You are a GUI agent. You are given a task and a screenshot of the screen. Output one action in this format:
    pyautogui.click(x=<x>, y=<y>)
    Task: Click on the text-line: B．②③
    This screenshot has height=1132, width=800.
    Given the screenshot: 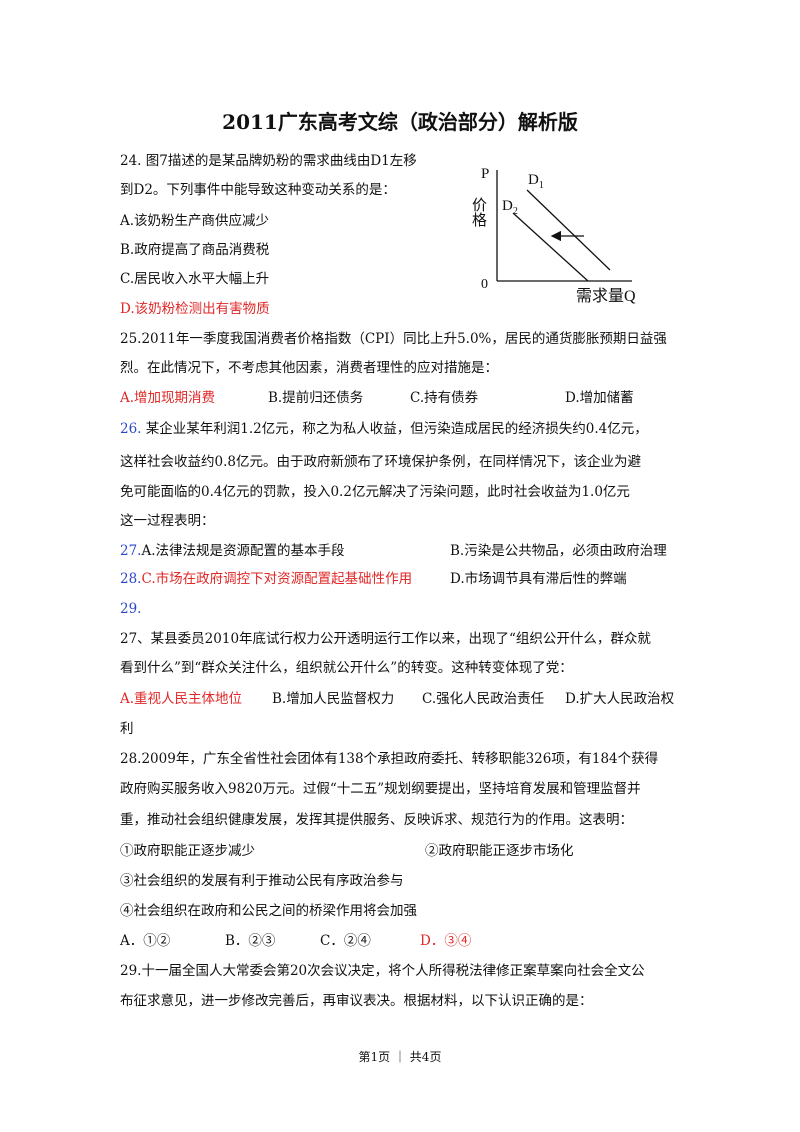 What is the action you would take?
    pyautogui.click(x=250, y=941)
    